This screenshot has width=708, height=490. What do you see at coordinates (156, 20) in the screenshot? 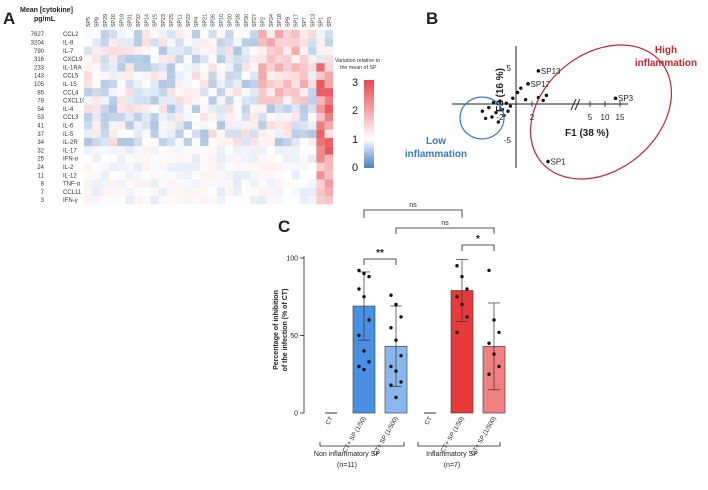
I see `heatmap-column-label: SP15` at bounding box center [156, 20].